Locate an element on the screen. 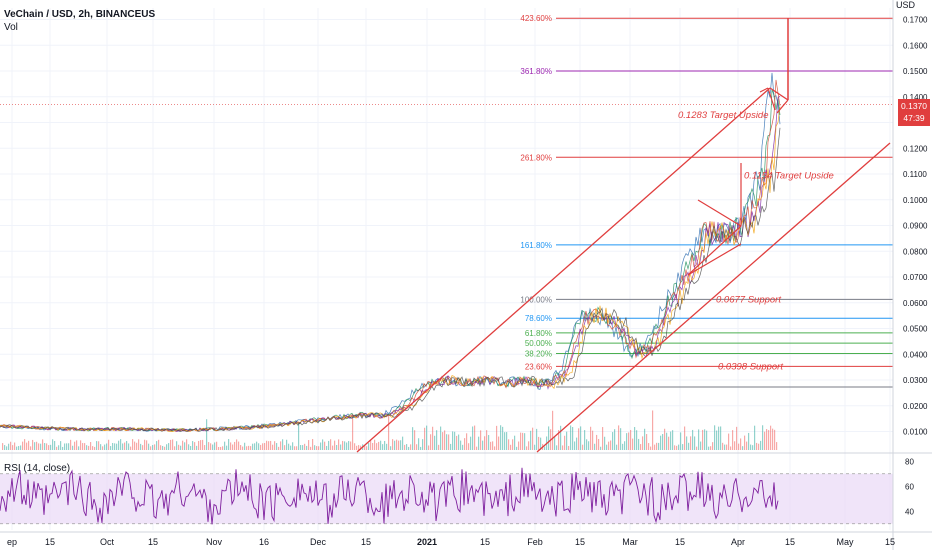  time-tick-label: Apr is located at coordinates (738, 542).